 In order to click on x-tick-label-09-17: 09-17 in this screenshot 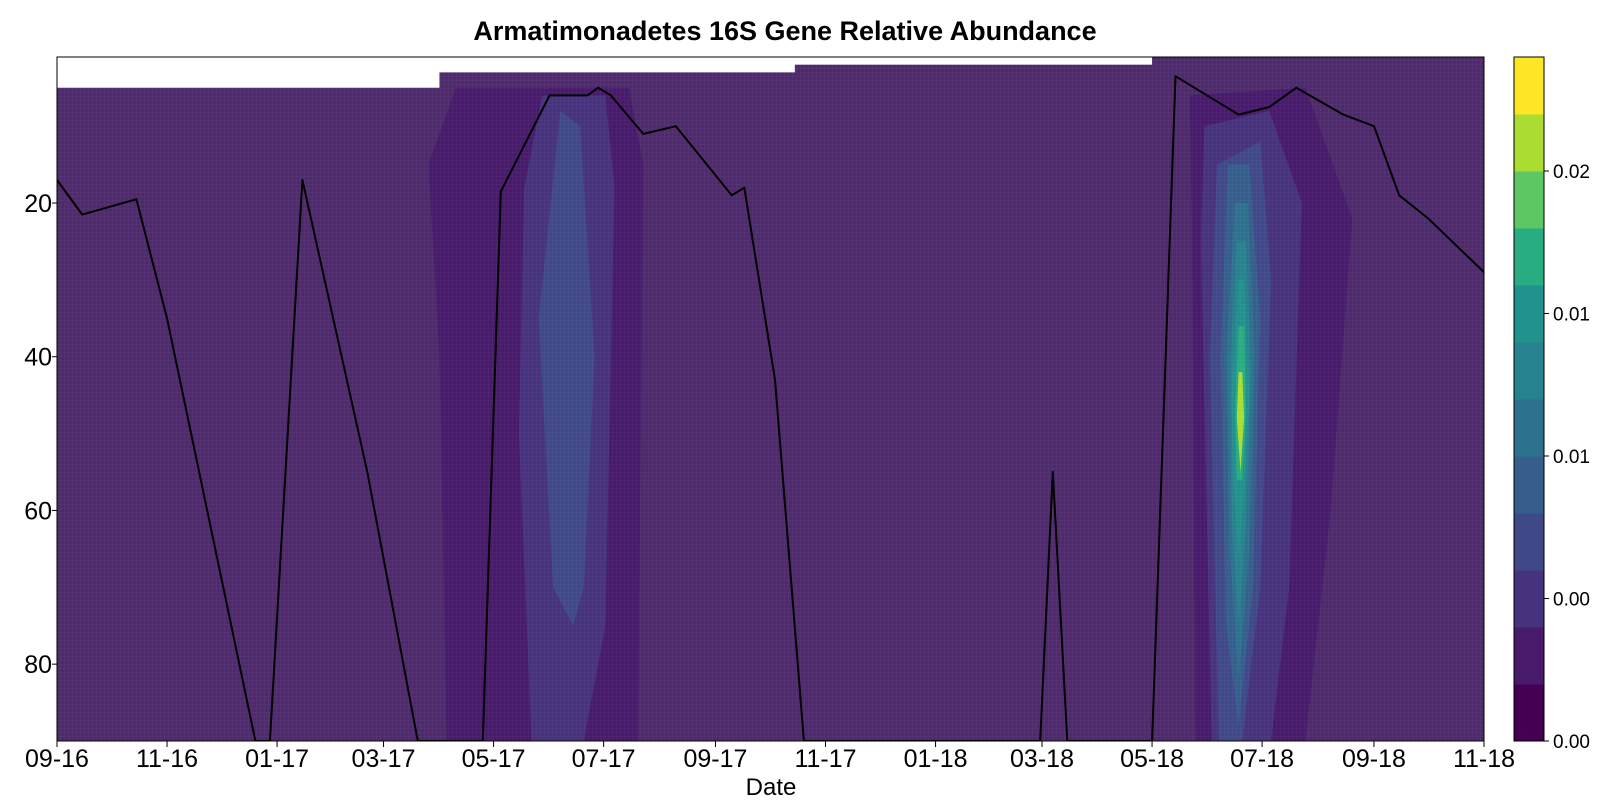, I will do `click(716, 759)`.